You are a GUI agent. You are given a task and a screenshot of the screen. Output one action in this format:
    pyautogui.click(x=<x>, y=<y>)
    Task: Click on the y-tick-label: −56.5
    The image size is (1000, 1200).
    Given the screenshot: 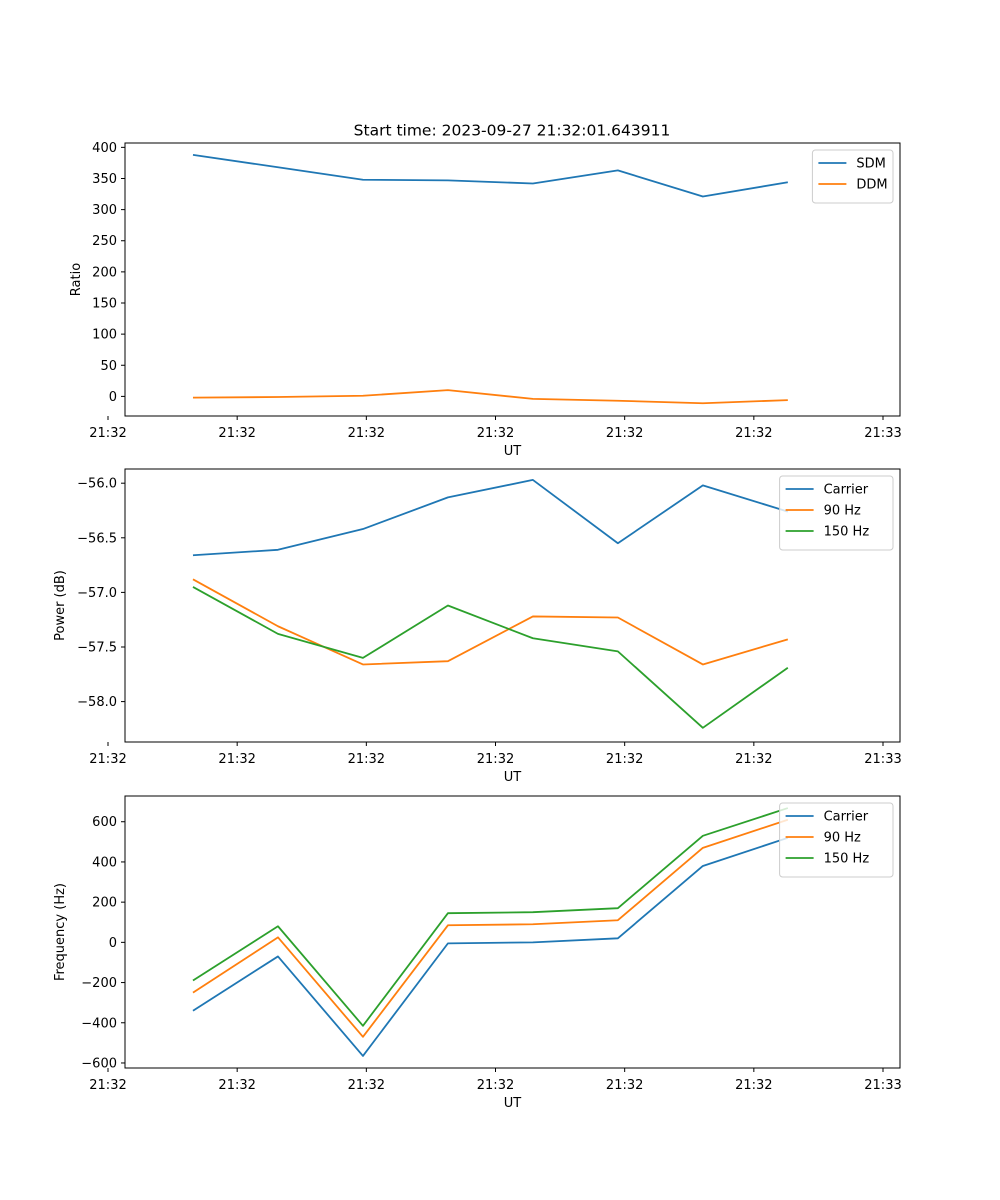 What is the action you would take?
    pyautogui.click(x=97, y=538)
    